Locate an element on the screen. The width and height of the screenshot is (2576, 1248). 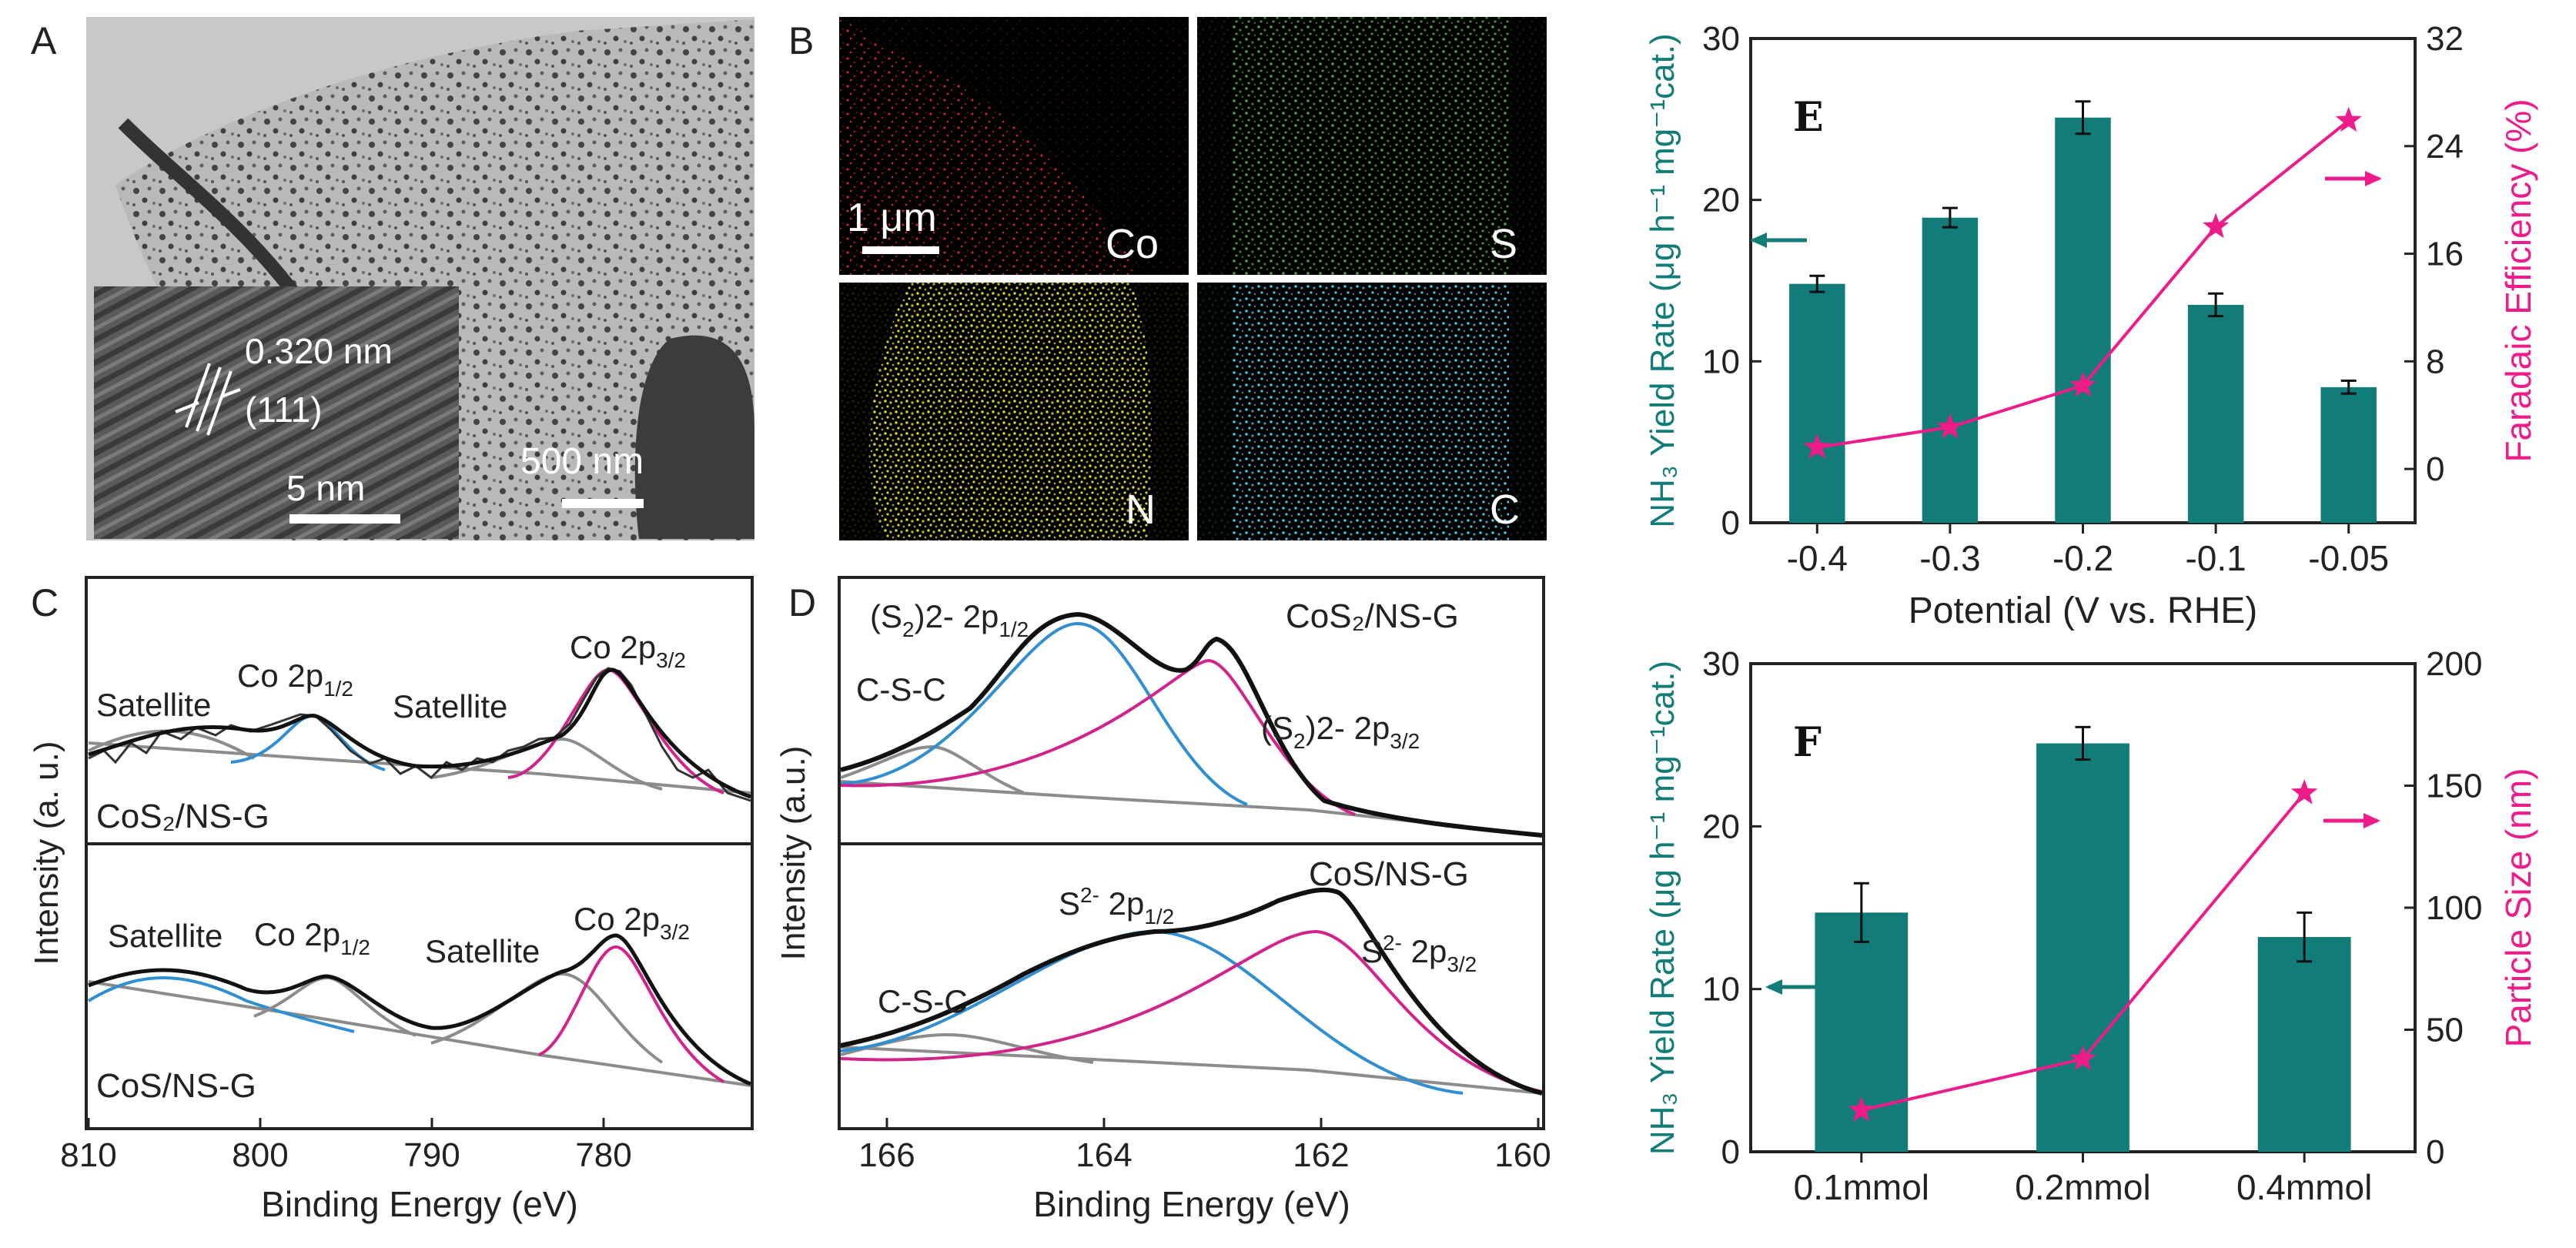
d-top-background is located at coordinates (1192, 808).